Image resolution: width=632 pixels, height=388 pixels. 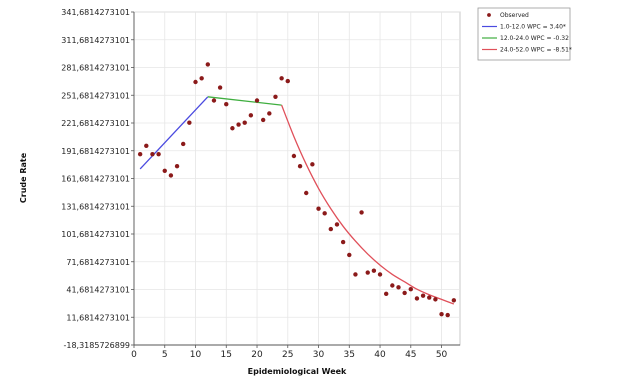 What do you see at coordinates (489, 15) in the screenshot?
I see `legend-marker-observed` at bounding box center [489, 15].